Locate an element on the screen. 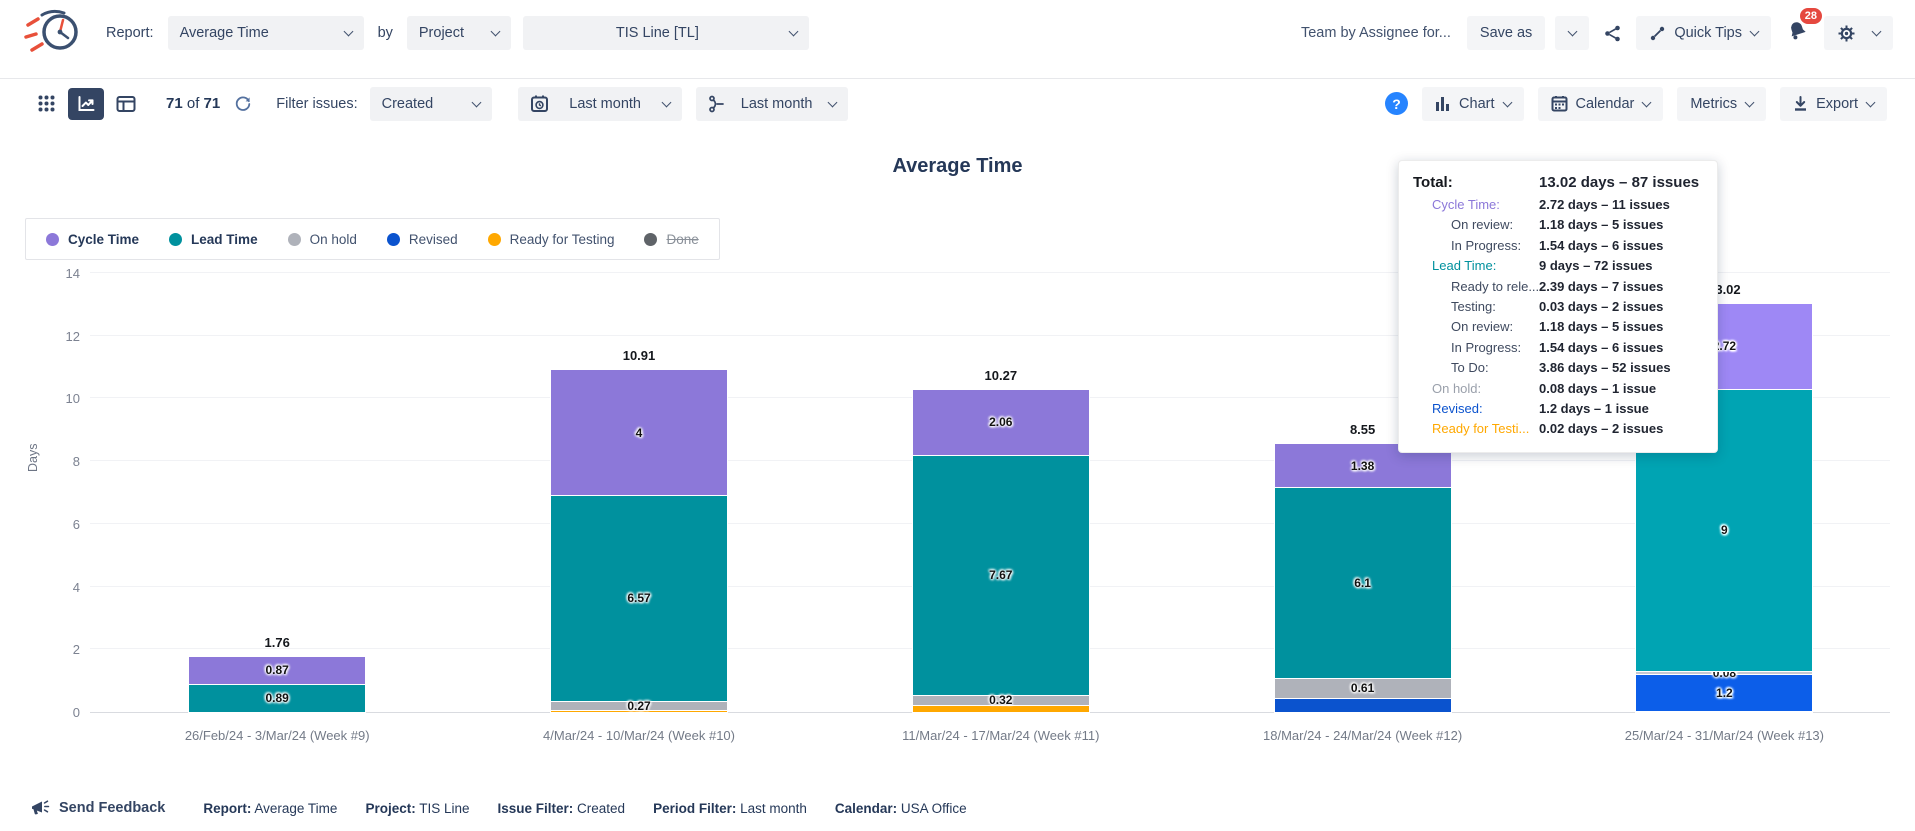  legend-item: Lead Time is located at coordinates (213, 239).